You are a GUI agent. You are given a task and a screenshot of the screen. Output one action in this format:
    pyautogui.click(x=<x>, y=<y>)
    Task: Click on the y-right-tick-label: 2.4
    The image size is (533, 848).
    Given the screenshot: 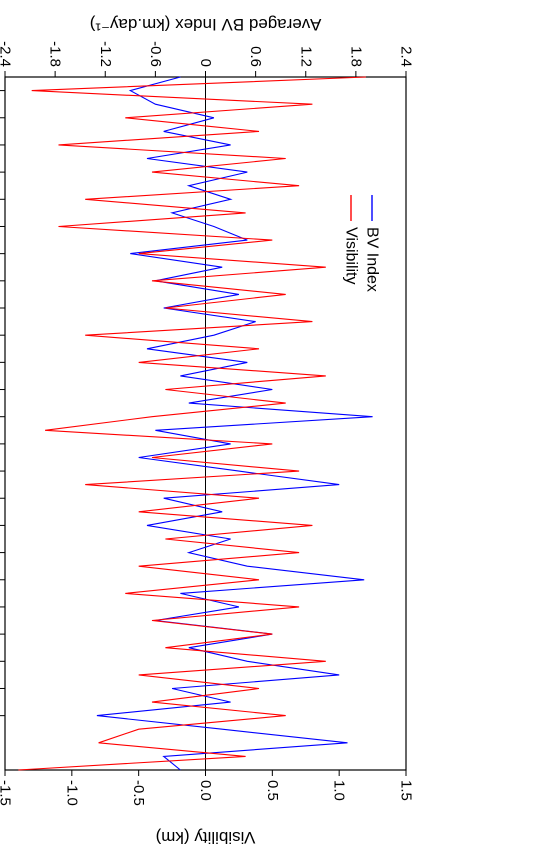 What is the action you would take?
    pyautogui.click(x=406, y=56)
    